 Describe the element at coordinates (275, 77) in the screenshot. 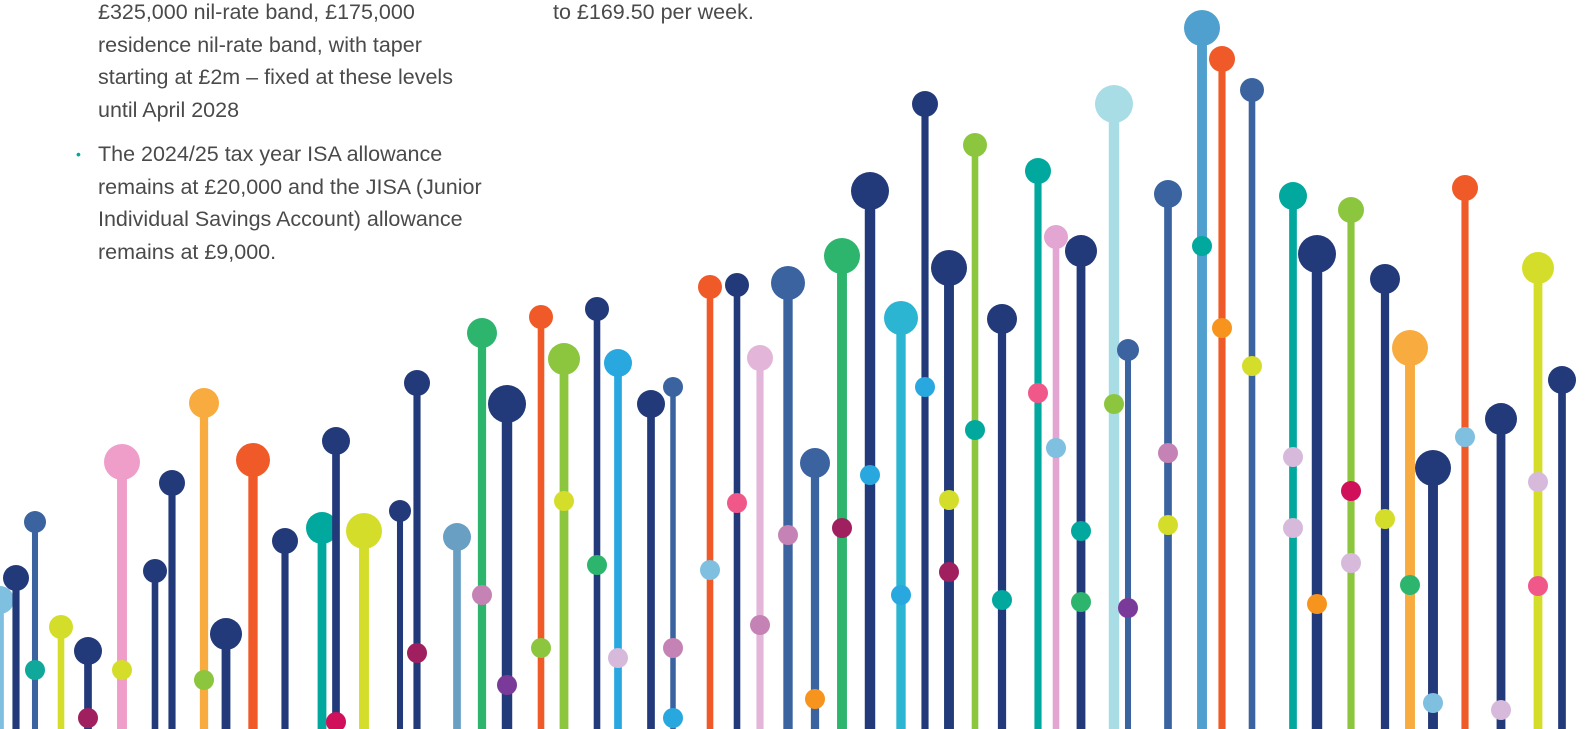

I see `text-line: starting at £2m – fixed at these levels` at that location.